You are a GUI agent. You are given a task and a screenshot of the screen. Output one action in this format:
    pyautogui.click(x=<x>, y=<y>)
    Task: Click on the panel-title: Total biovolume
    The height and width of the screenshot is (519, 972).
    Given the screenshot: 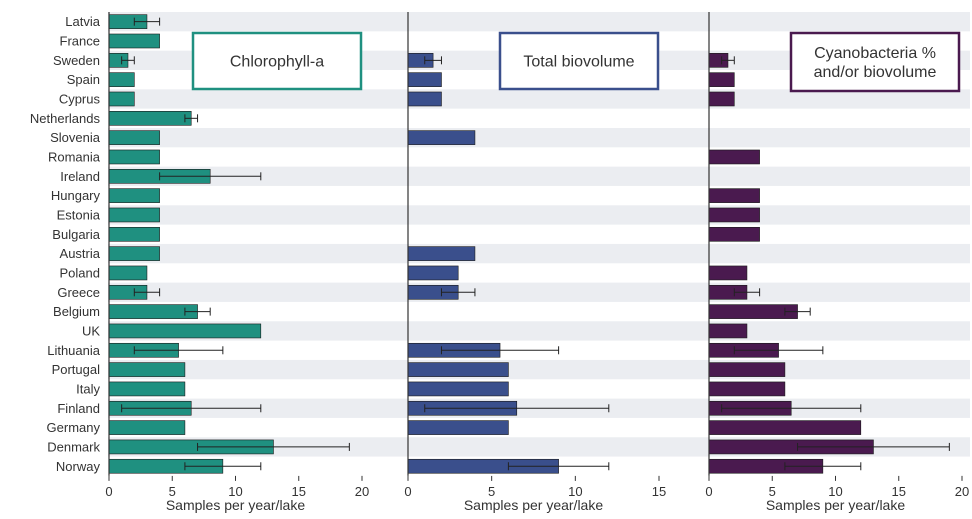 What is the action you would take?
    pyautogui.click(x=578, y=62)
    